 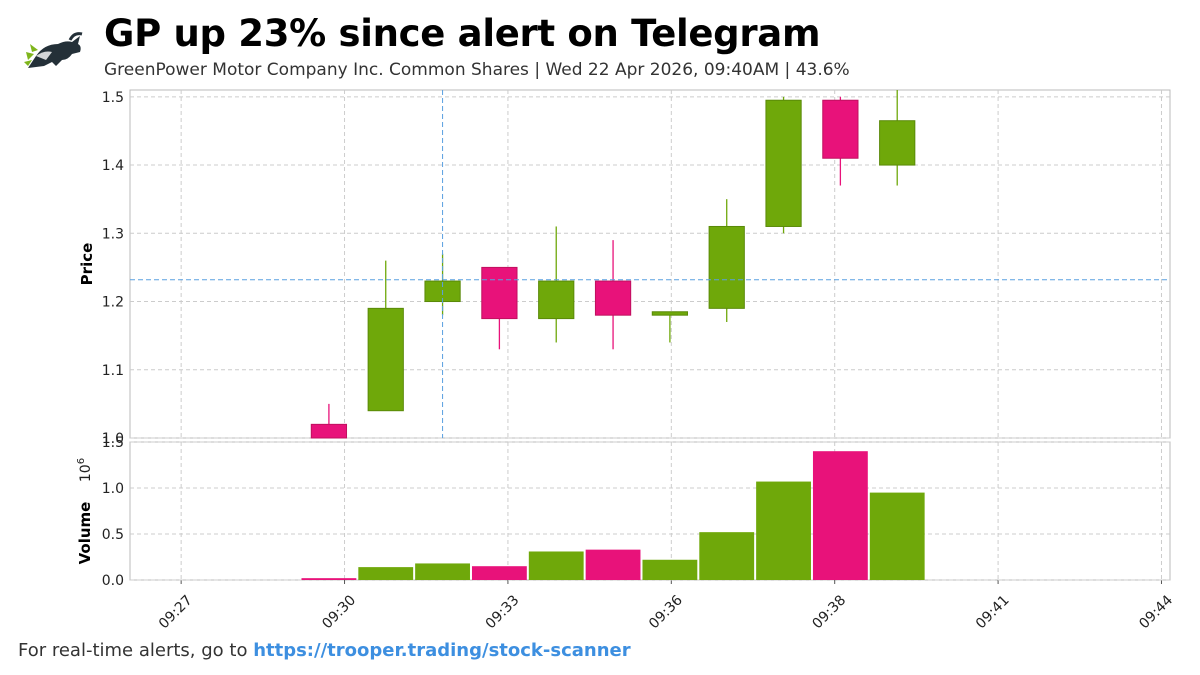 I want to click on volume-y-tick-label: 0.5, so click(x=113, y=535).